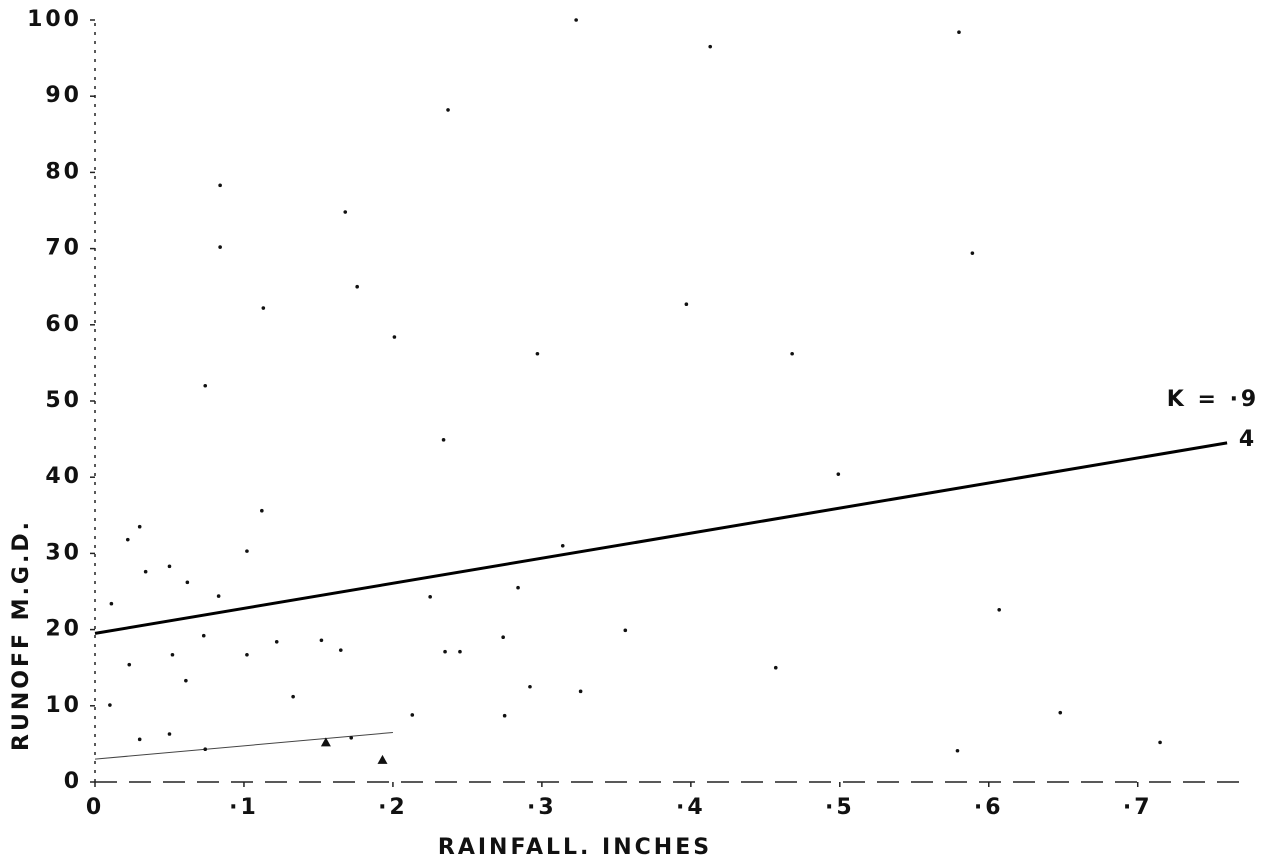 This screenshot has height=867, width=1272. What do you see at coordinates (63, 171) in the screenshot?
I see `y-tick-label: 80` at bounding box center [63, 171].